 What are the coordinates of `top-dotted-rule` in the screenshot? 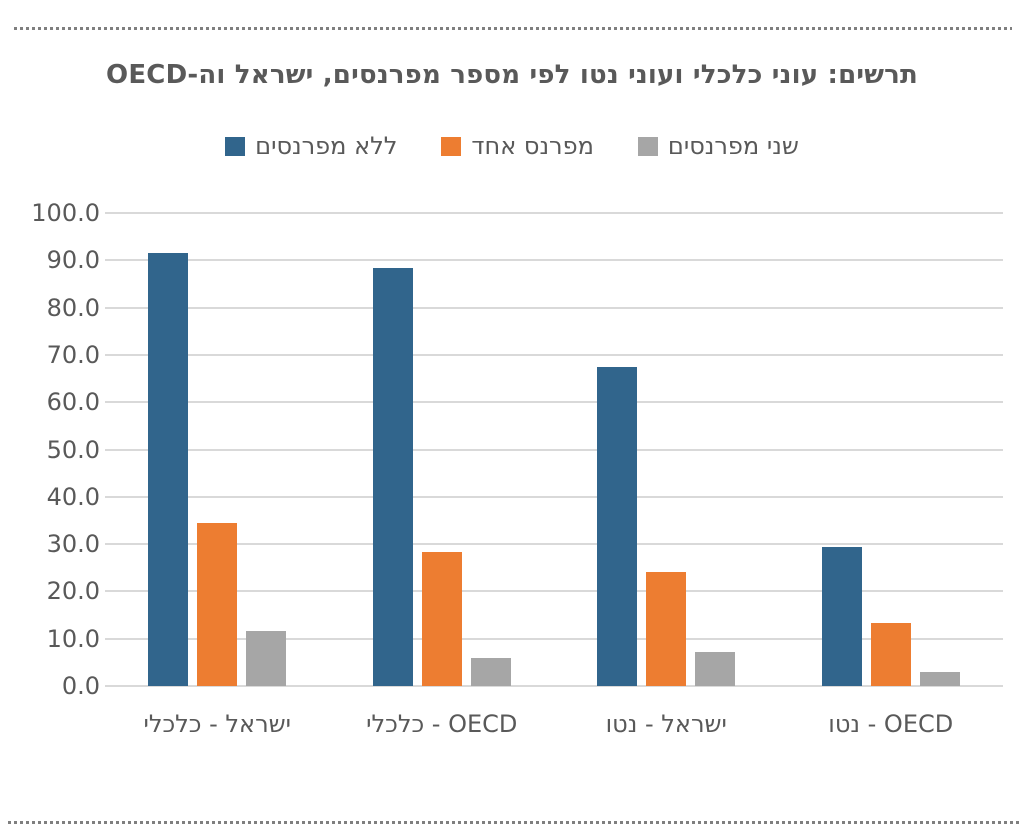 It's located at (513, 28).